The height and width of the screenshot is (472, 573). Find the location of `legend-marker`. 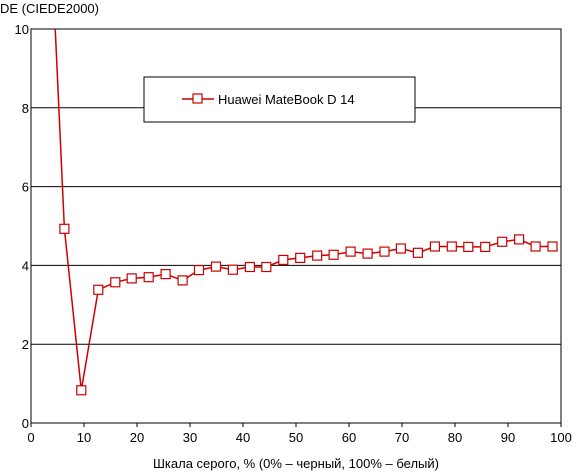

legend-marker is located at coordinates (197, 98).